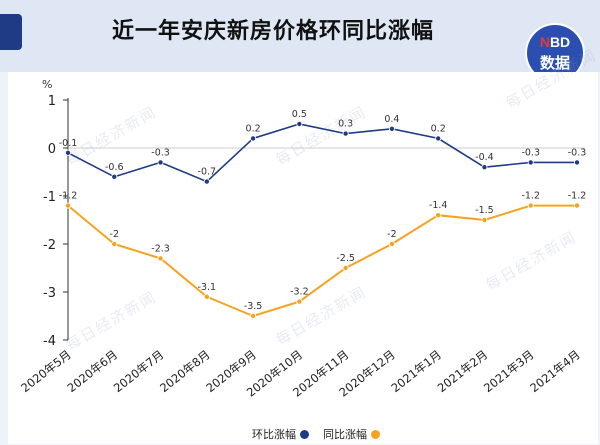  I want to click on logo-wordmark: NBD, so click(555, 42).